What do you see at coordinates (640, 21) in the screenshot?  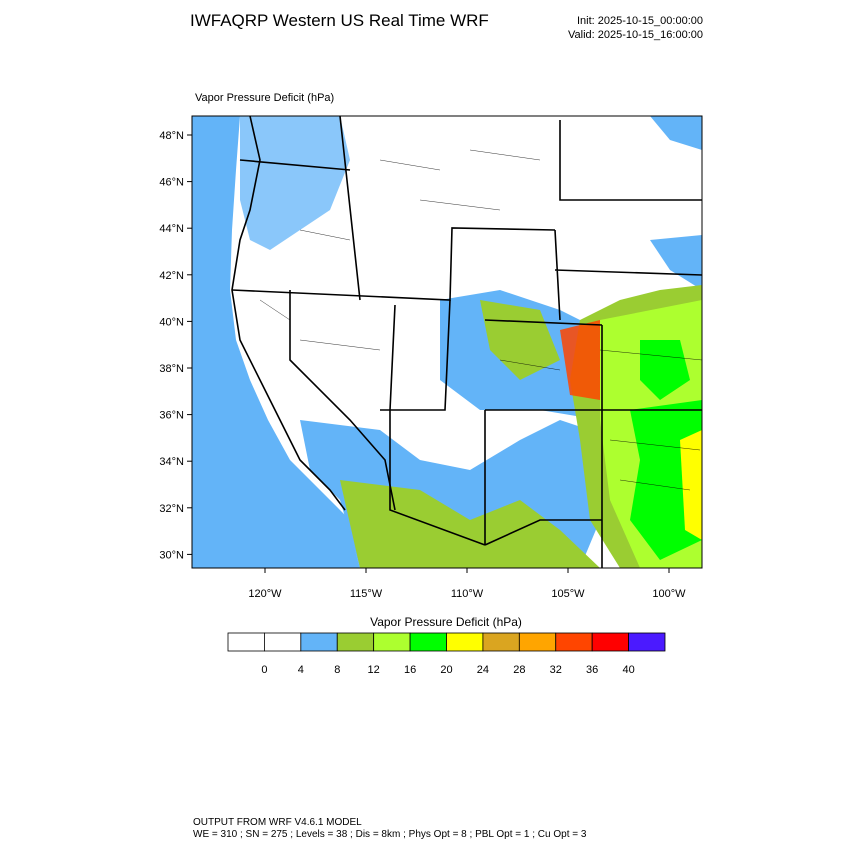 I see `init-time: Init: 2025-10-15_00:00:00` at bounding box center [640, 21].